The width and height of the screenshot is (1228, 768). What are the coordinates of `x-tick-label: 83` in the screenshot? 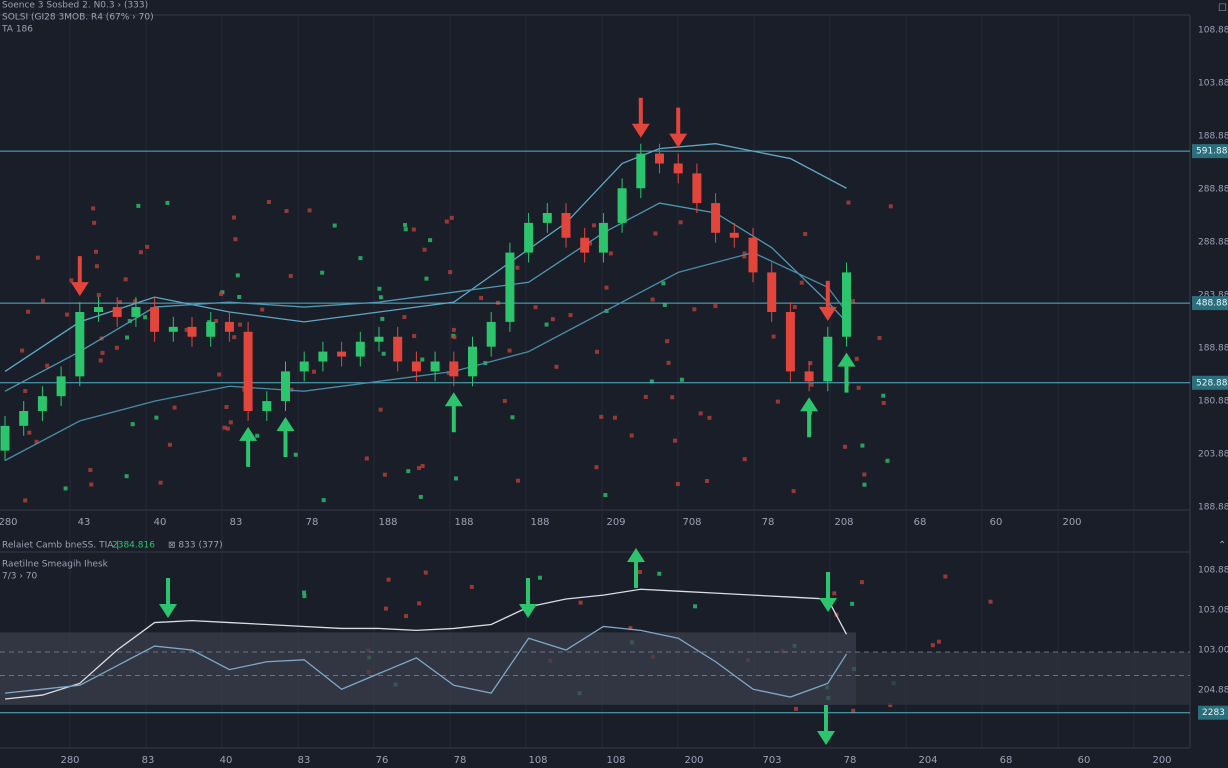 It's located at (148, 760).